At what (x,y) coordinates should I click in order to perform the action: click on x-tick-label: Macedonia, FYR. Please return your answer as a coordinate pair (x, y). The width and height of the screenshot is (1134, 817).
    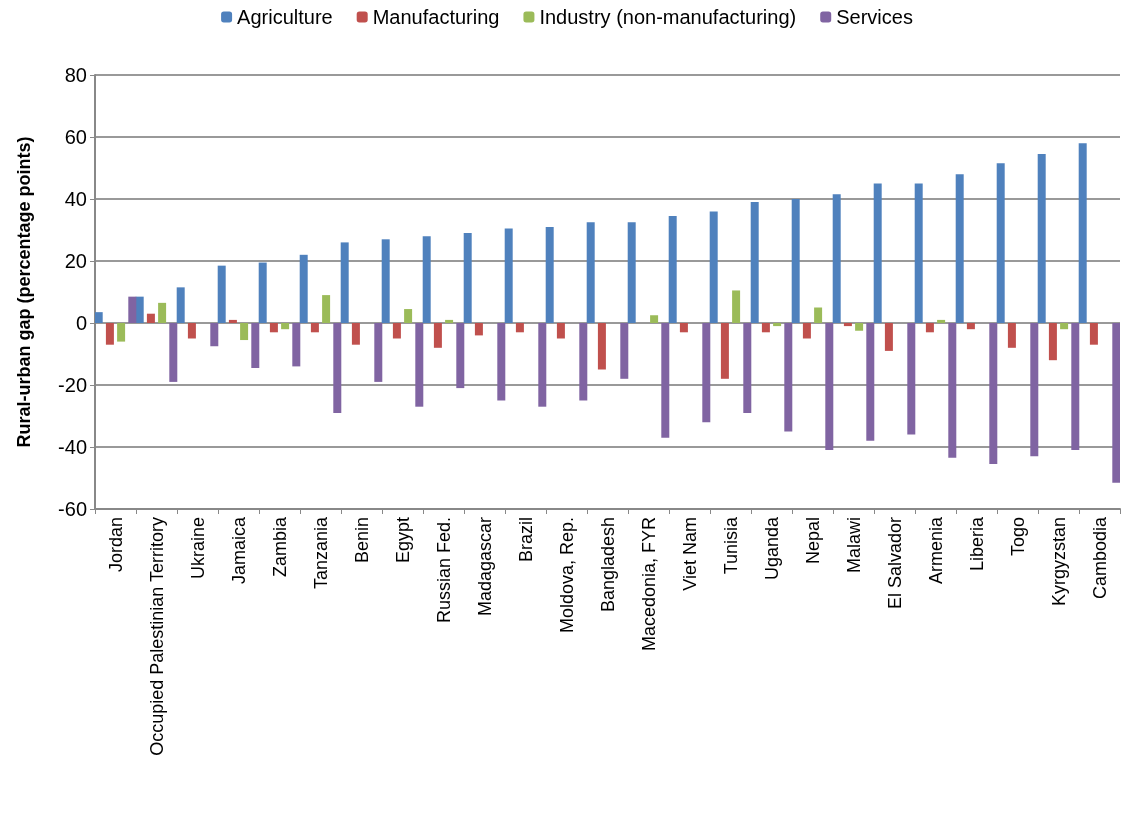
    Looking at the image, I should click on (648, 584).